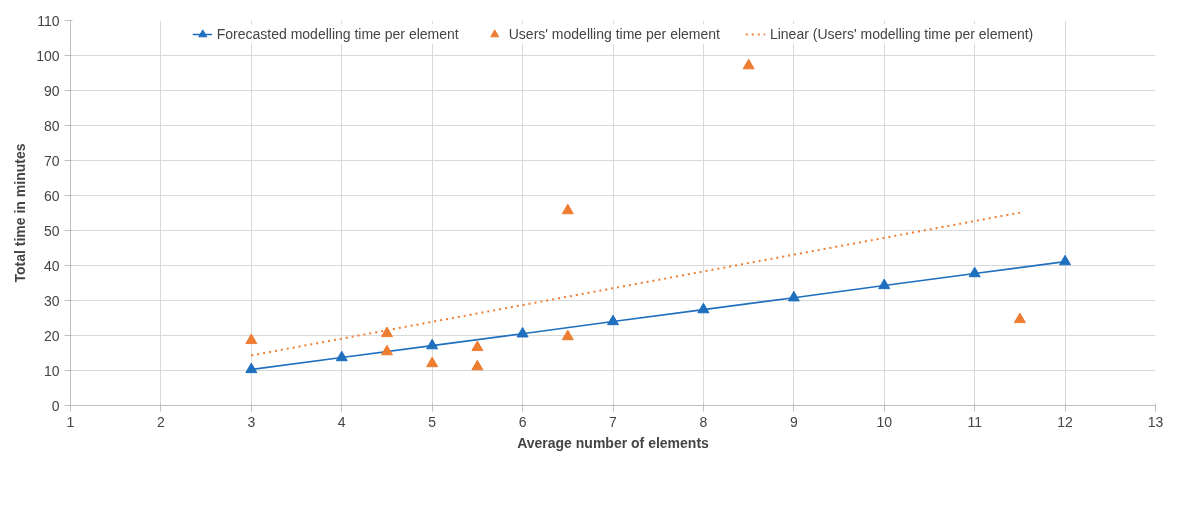 The width and height of the screenshot is (1204, 526). Describe the element at coordinates (703, 421) in the screenshot. I see `x-tick-label: 8` at that location.